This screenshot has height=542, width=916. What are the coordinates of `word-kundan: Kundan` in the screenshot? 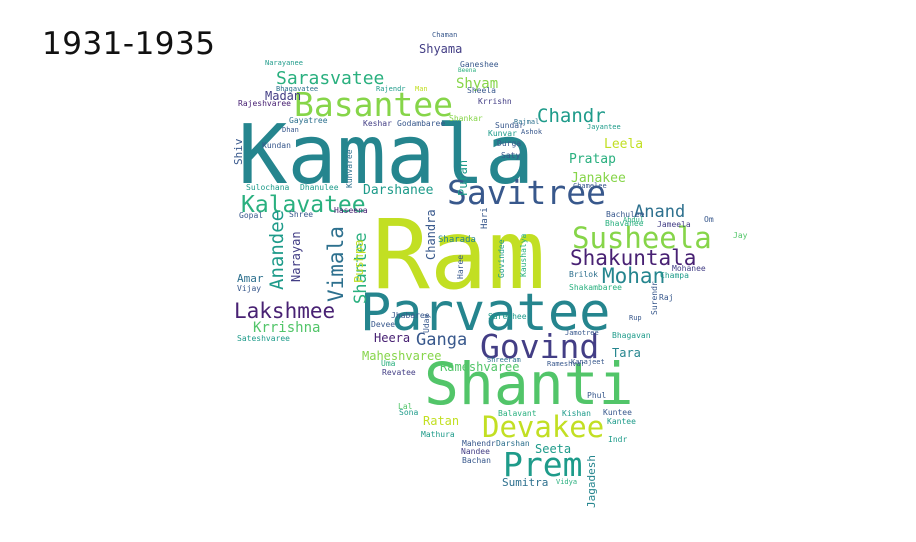 It's located at (276, 145).